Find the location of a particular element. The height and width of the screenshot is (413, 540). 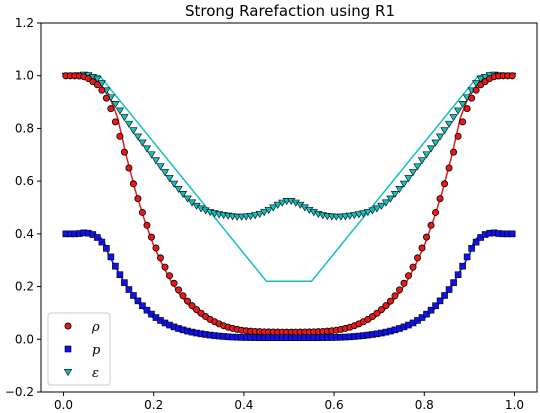

legend: ρpε is located at coordinates (79, 349).